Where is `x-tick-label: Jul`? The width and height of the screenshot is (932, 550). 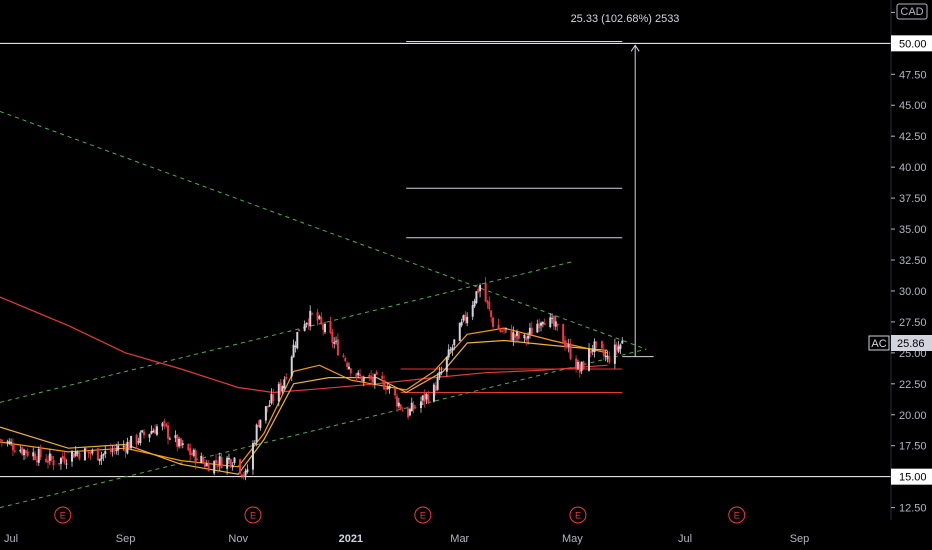
x-tick-label: Jul is located at coordinates (11, 539).